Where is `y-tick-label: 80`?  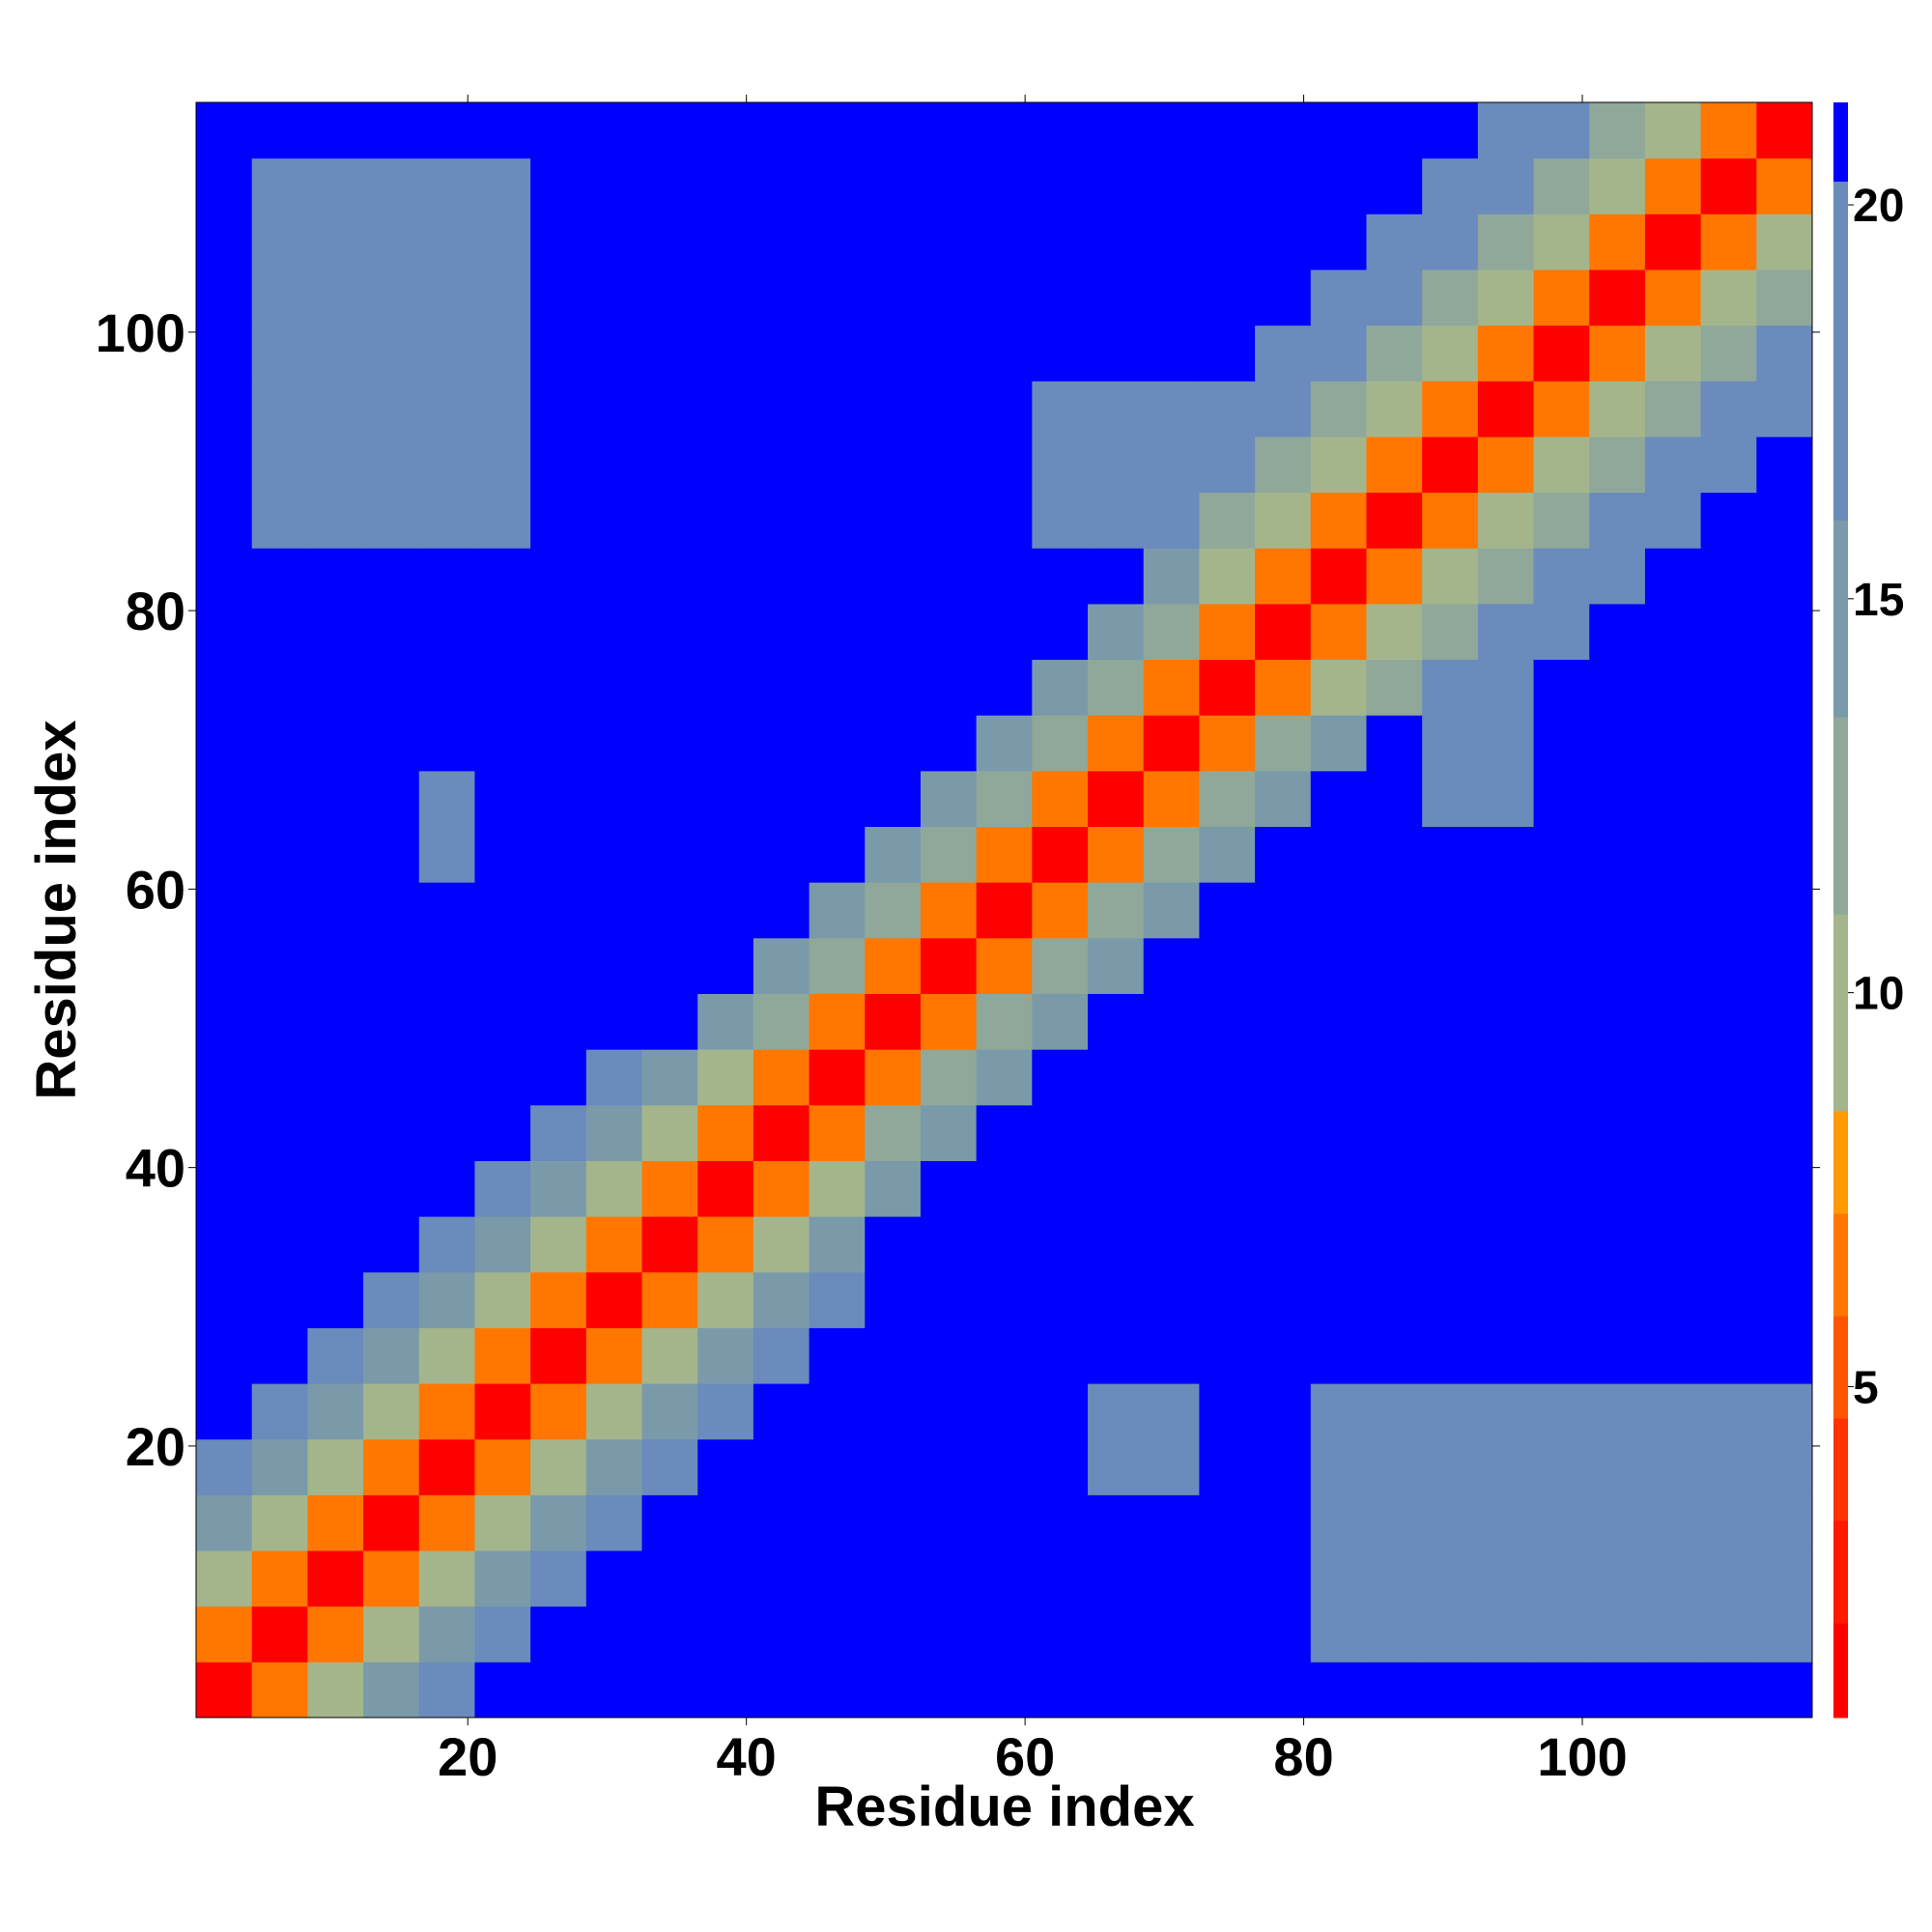 y-tick-label: 80 is located at coordinates (155, 611).